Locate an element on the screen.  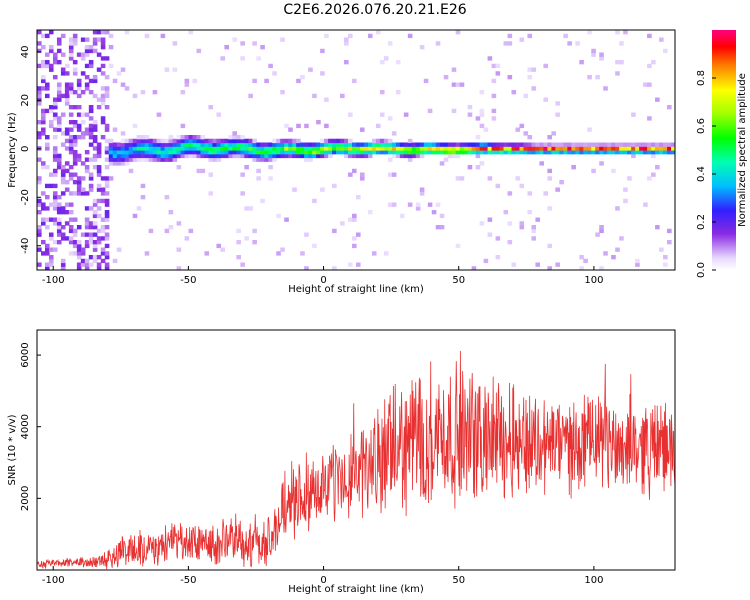
botXTicks-label-1: -50 is located at coordinates (188, 580).